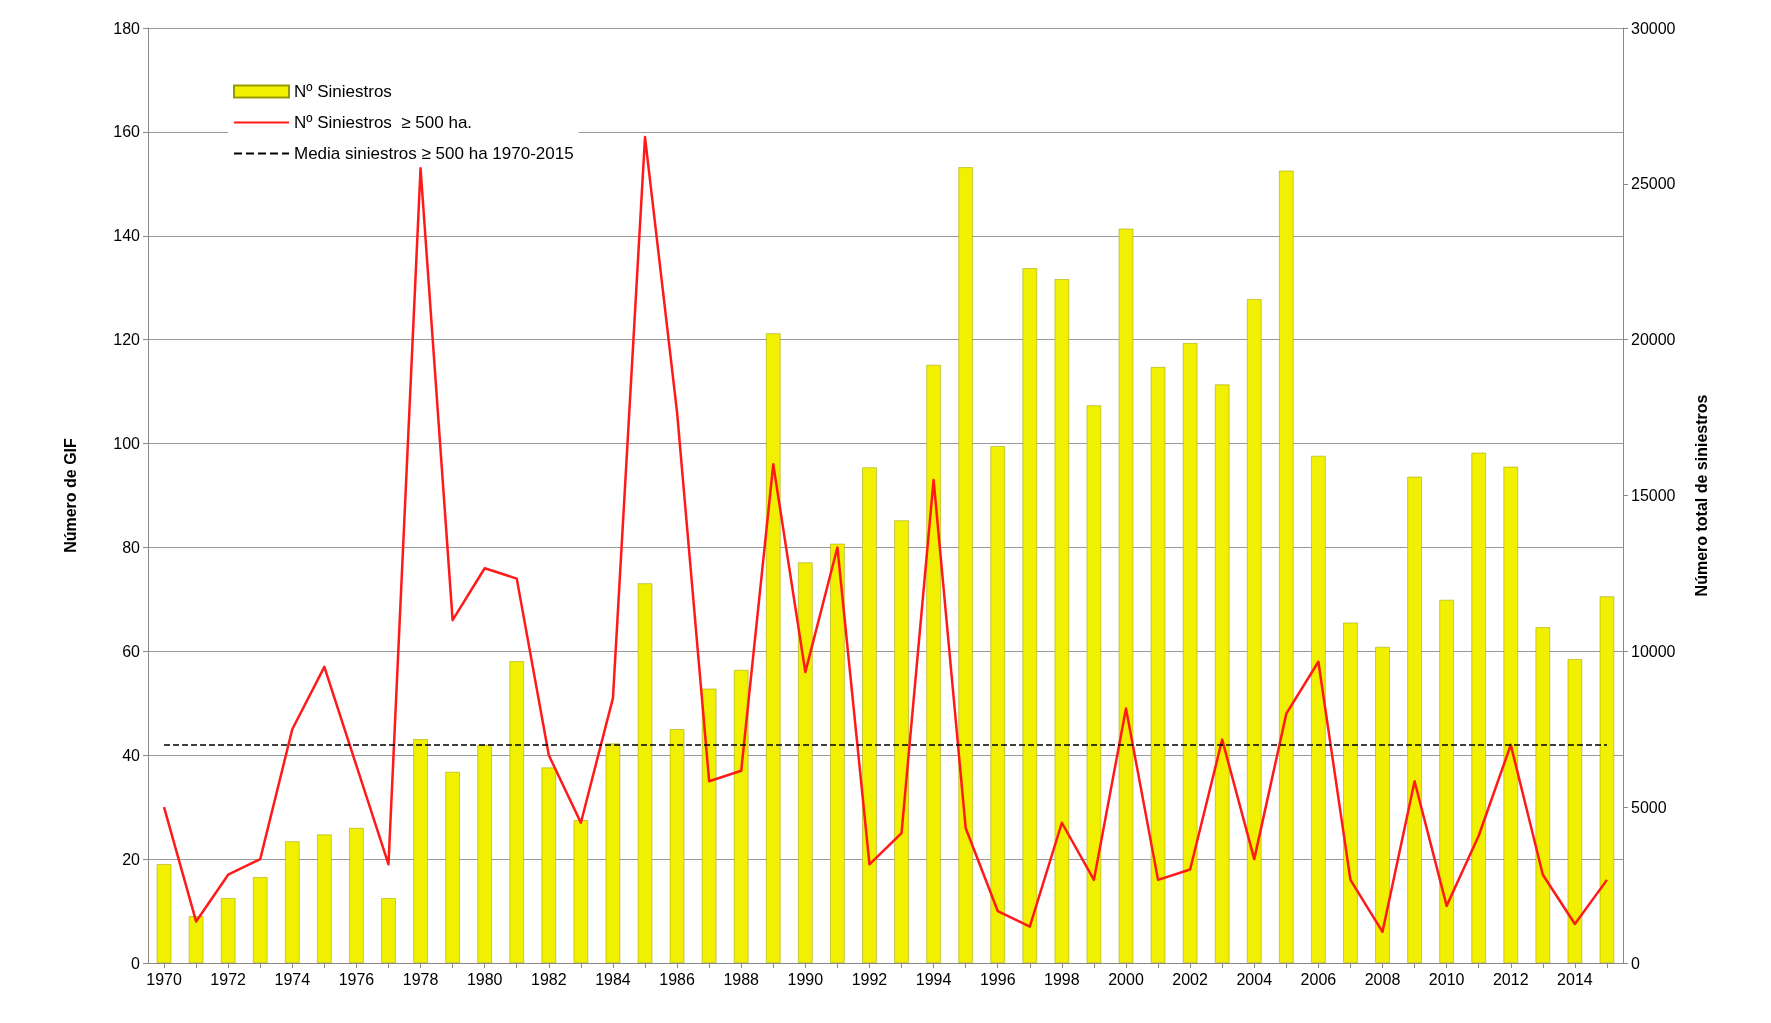  What do you see at coordinates (164, 979) in the screenshot?
I see `x-tick-label: 1970` at bounding box center [164, 979].